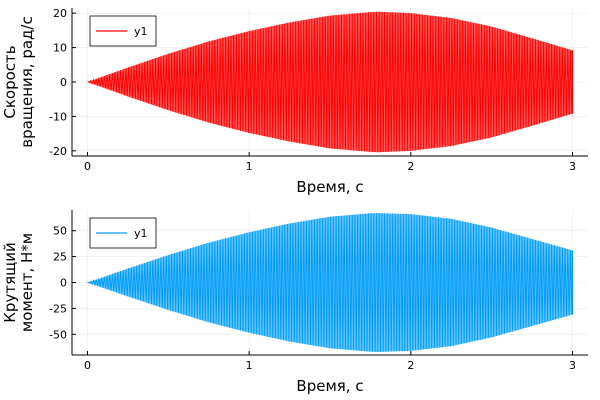  What do you see at coordinates (10, 81) in the screenshot?
I see `speed-y-axis-title-line: Скорость` at bounding box center [10, 81].